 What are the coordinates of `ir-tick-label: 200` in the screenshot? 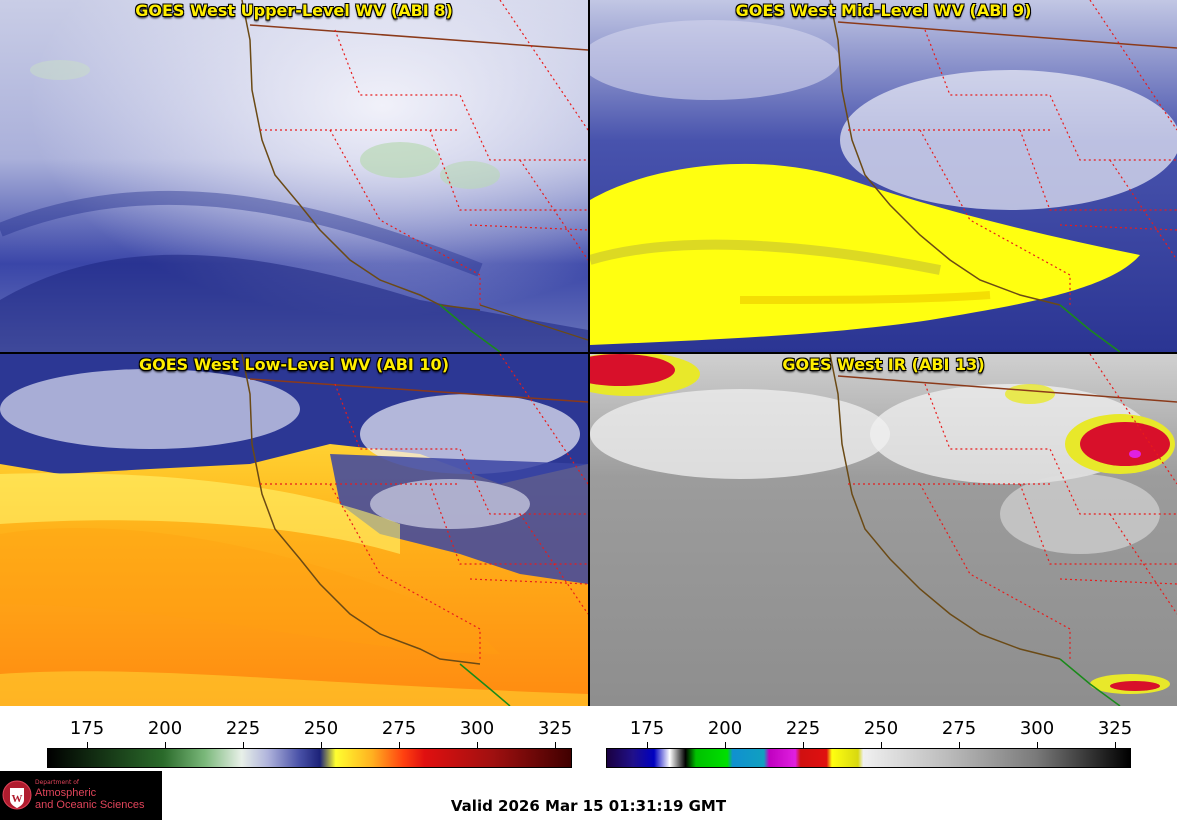 It's located at (725, 728).